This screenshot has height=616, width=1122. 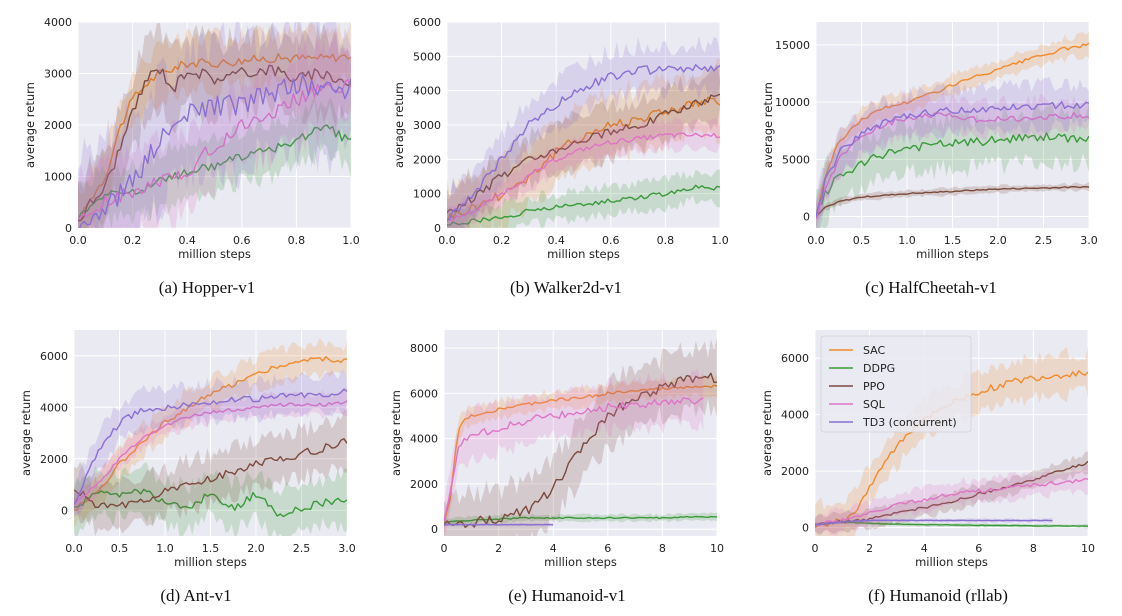 I want to click on x-tick-label: 2, so click(x=869, y=548).